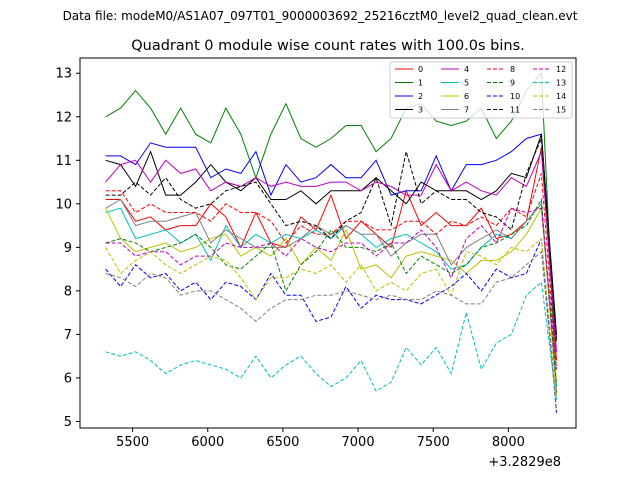  I want to click on y-axis: 5 6 7 8 9 10 11 12 13, so click(67, 248).